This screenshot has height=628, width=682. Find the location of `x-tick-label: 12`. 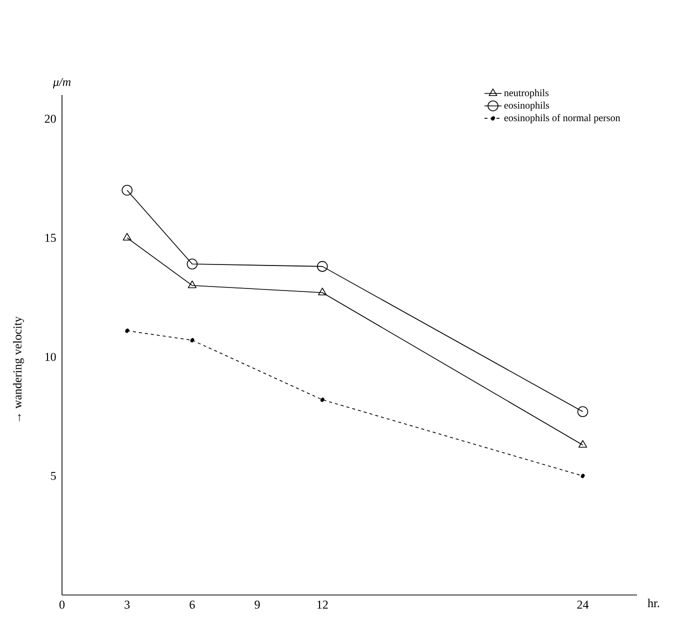

x-tick-label: 12 is located at coordinates (322, 604).